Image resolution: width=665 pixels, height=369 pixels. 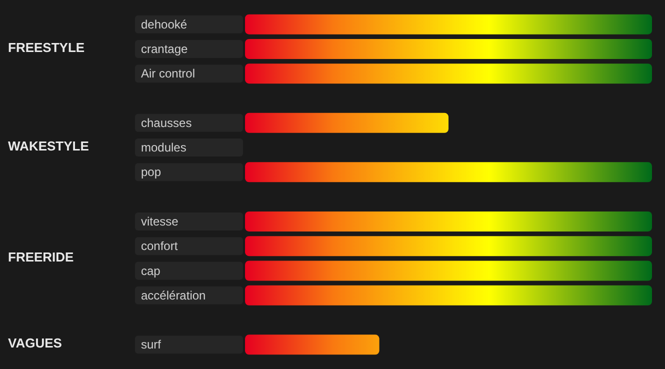 What do you see at coordinates (164, 49) in the screenshot?
I see `y-tick-label: crantage` at bounding box center [164, 49].